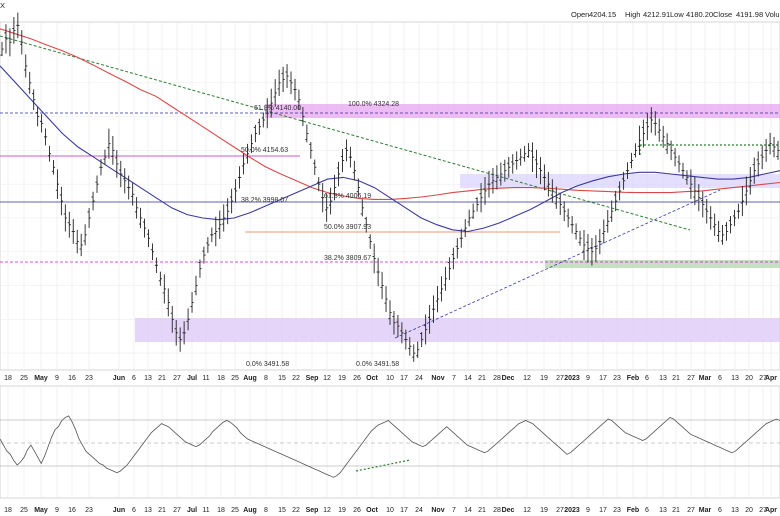 The image size is (780, 516). I want to click on x-tick-label: 25, so click(235, 378).